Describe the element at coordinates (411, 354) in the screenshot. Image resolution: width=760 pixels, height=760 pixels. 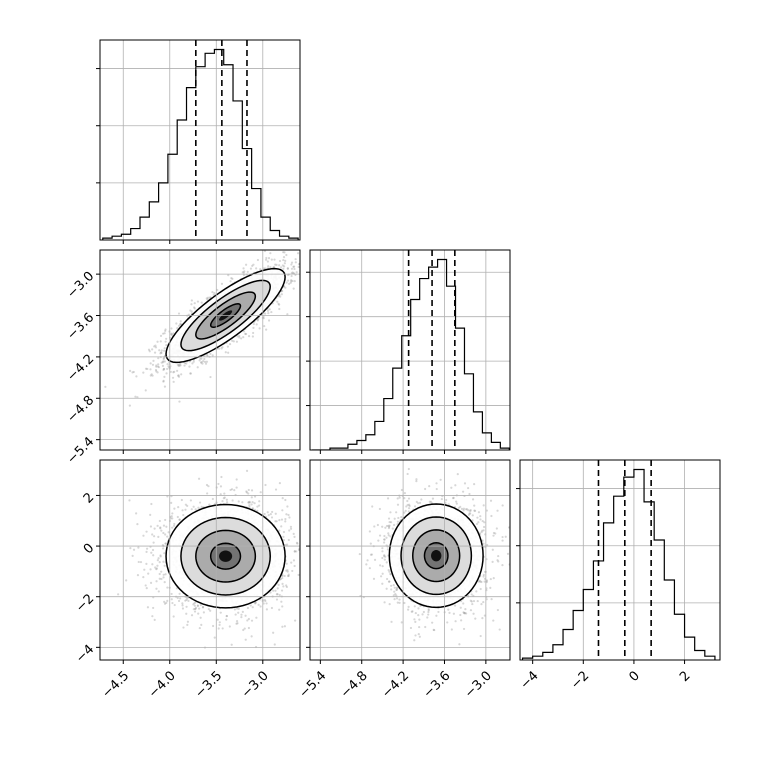
I see `histogram-step` at that location.